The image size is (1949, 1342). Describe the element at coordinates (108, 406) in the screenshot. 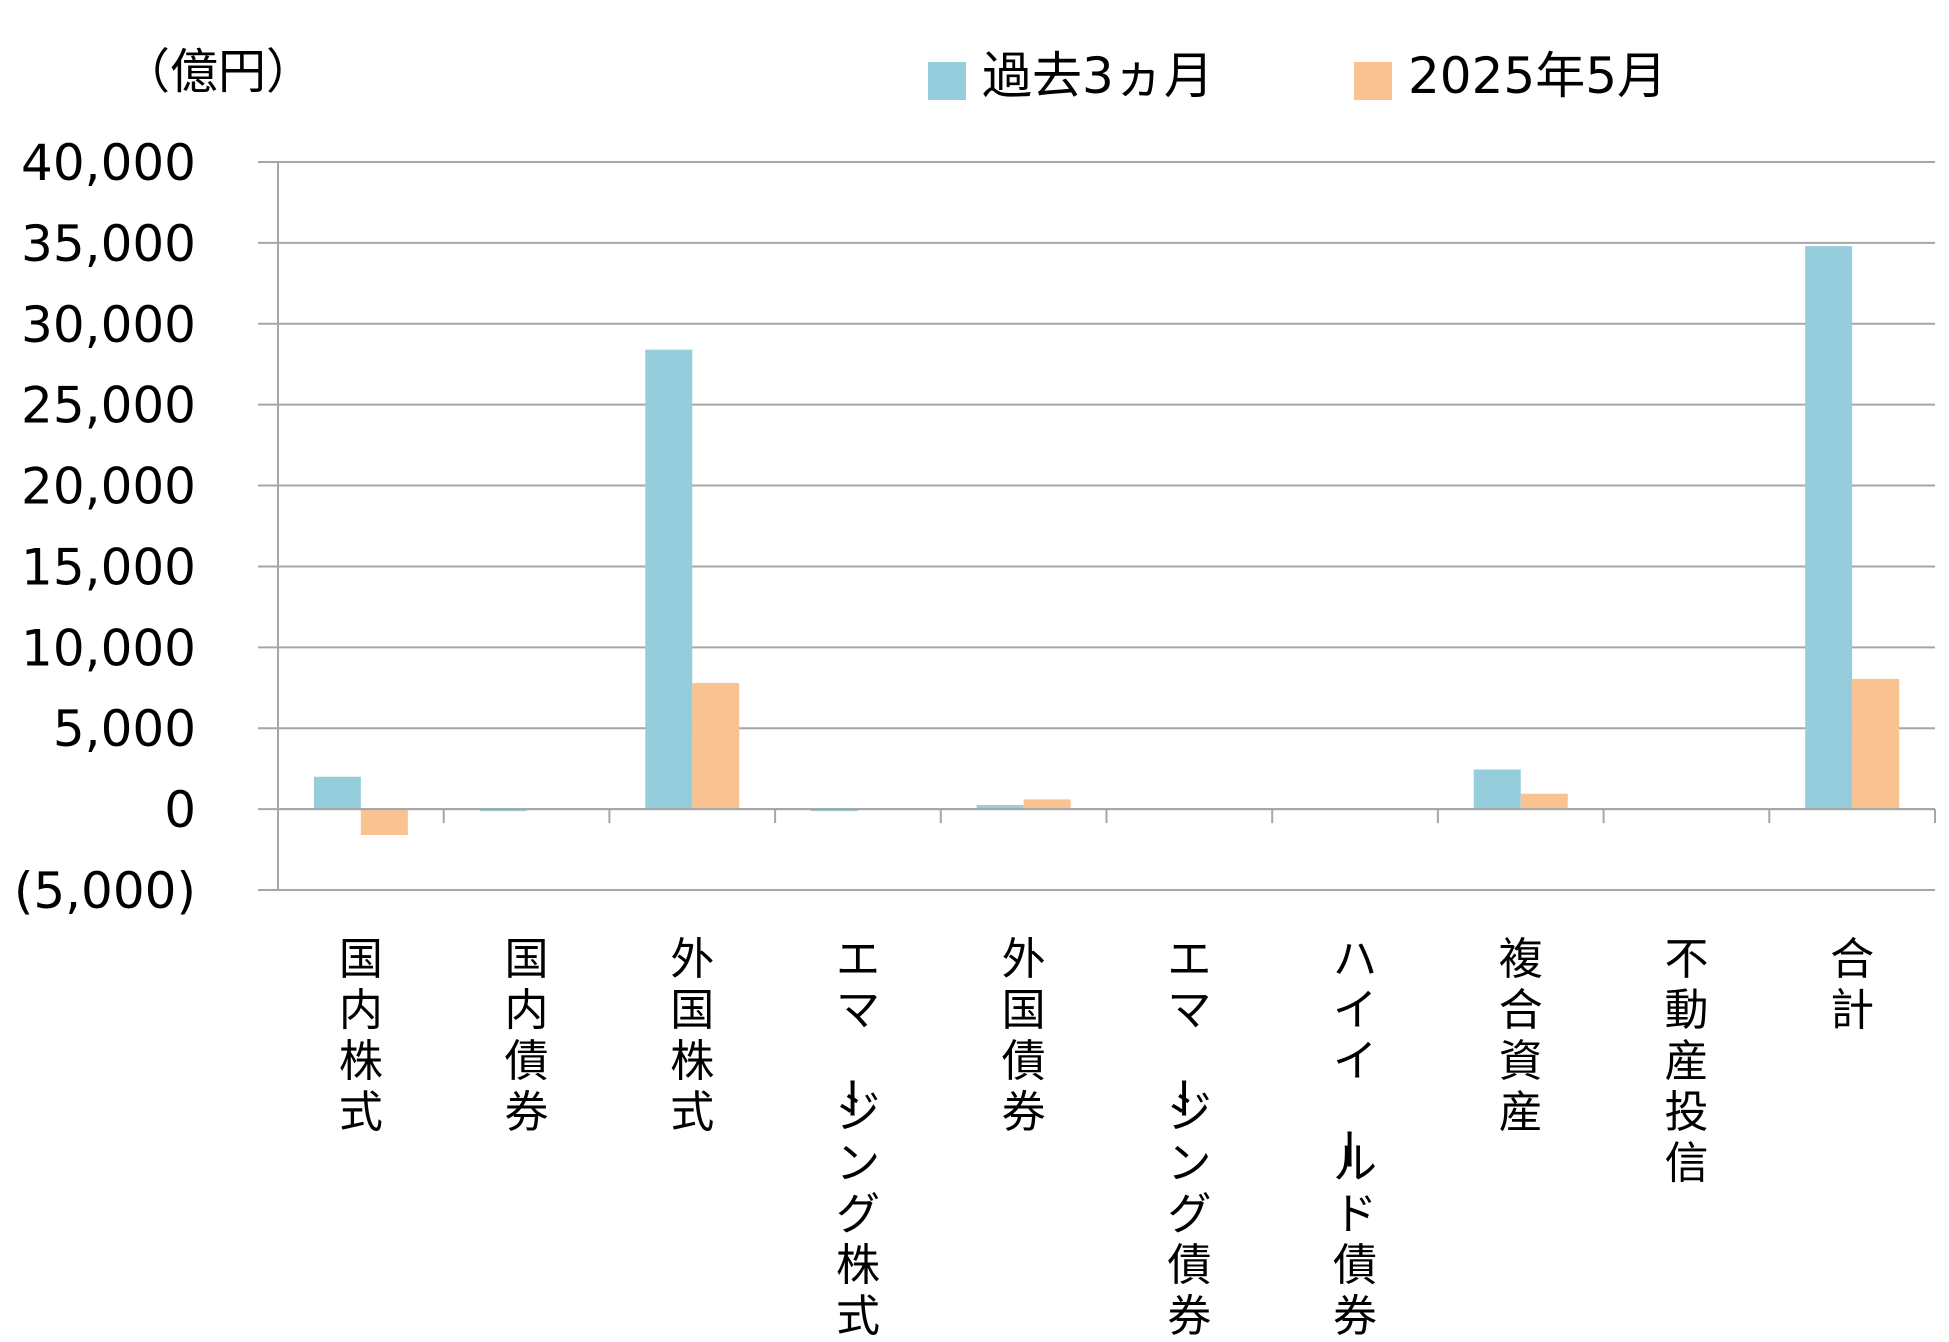

I see `y-tick-label: 25,000` at that location.